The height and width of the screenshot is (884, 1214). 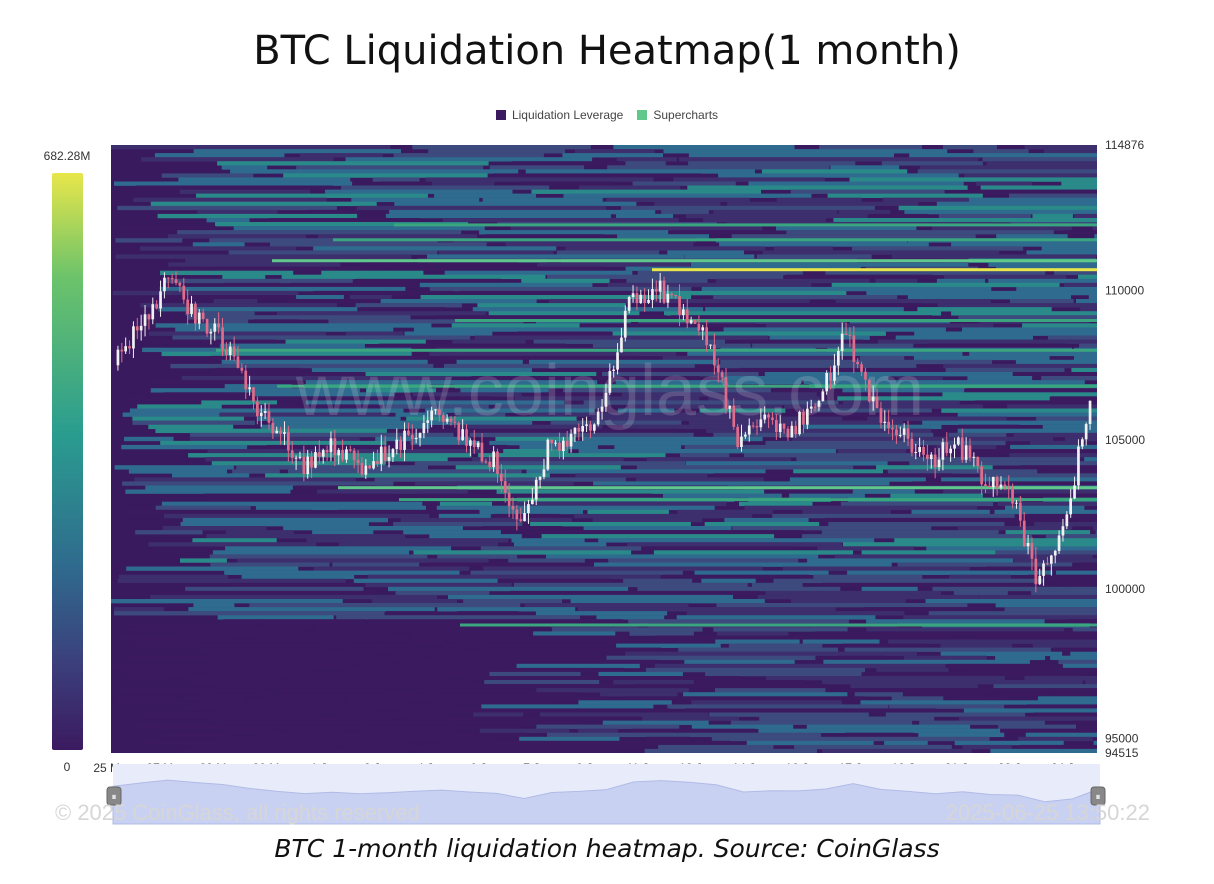 I want to click on legend-item-liquidation-leverage: Liquidation Leverage, so click(x=559, y=115).